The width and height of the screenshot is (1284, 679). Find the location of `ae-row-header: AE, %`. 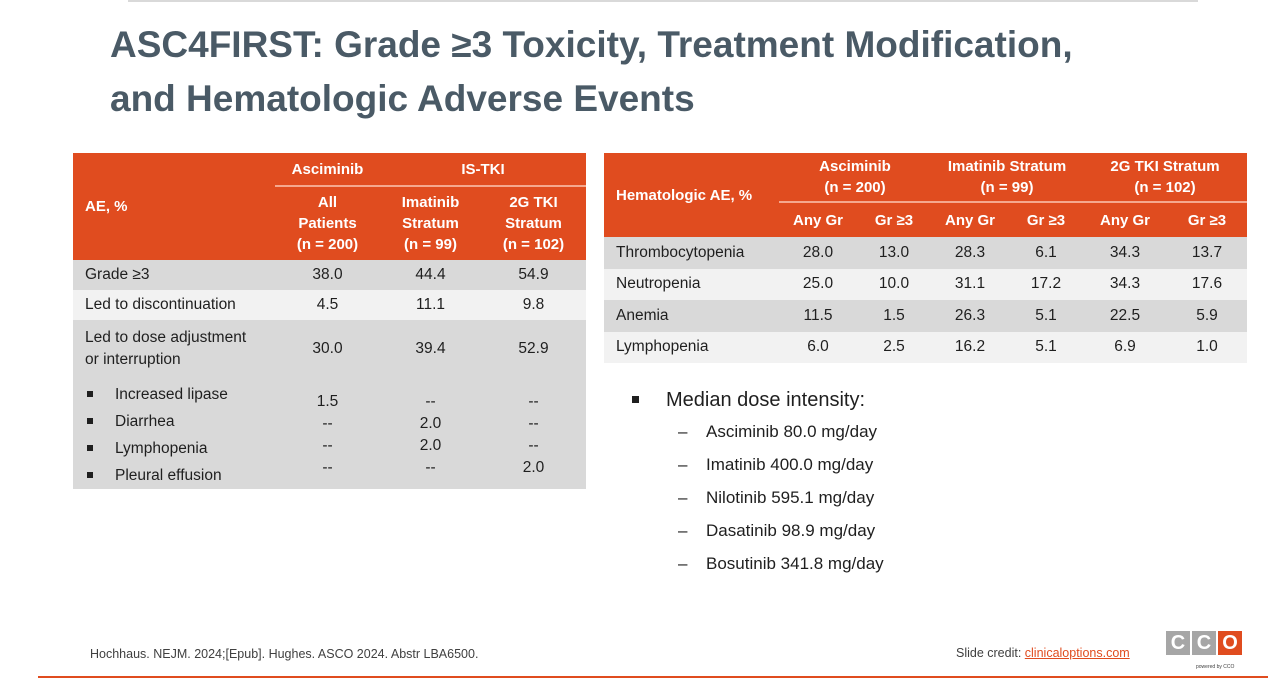

ae-row-header: AE, % is located at coordinates (174, 206).